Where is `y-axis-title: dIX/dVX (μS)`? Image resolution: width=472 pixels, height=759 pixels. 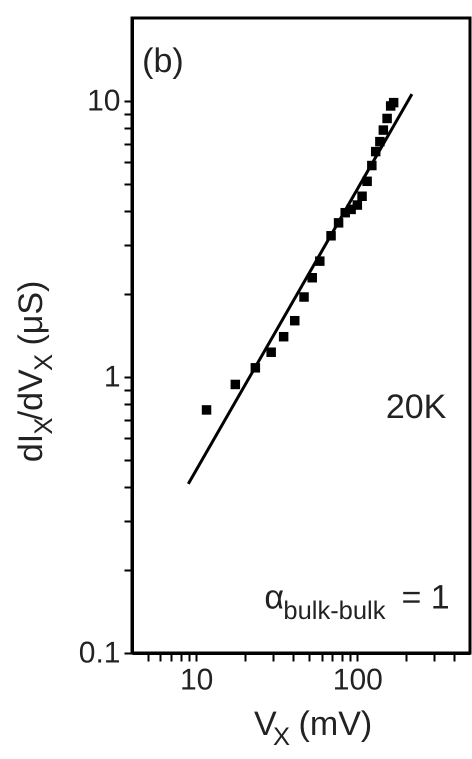 y-axis-title: dIX/dVX (μS) is located at coordinates (35, 371).